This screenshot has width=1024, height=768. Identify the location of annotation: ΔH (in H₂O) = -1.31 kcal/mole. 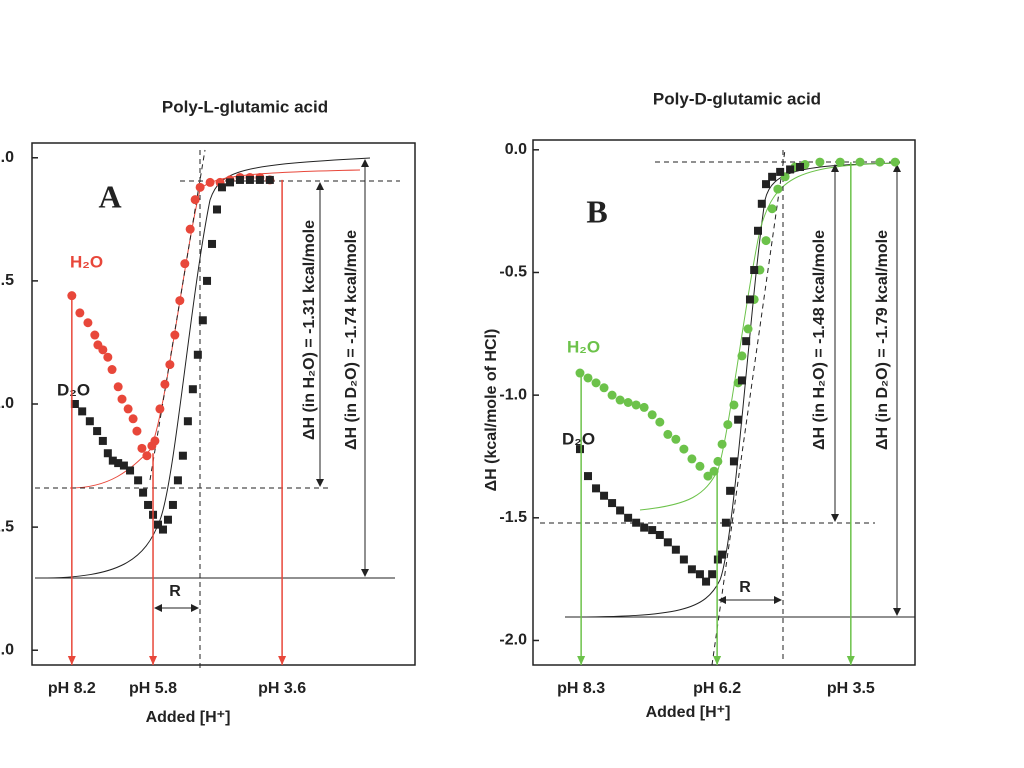
(309, 330).